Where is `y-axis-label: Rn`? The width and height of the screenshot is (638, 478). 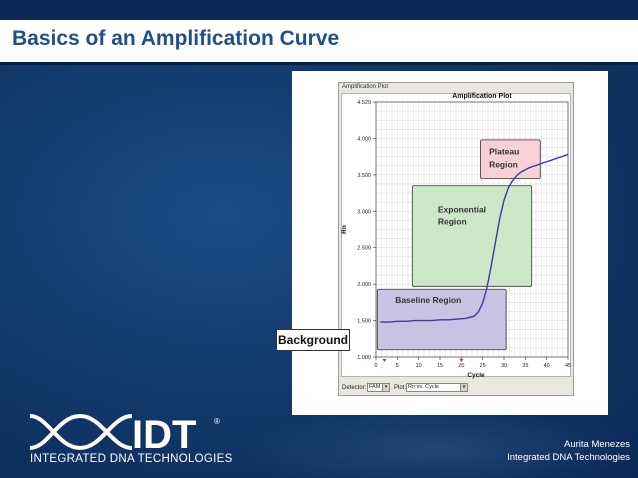 y-axis-label: Rn is located at coordinates (344, 229).